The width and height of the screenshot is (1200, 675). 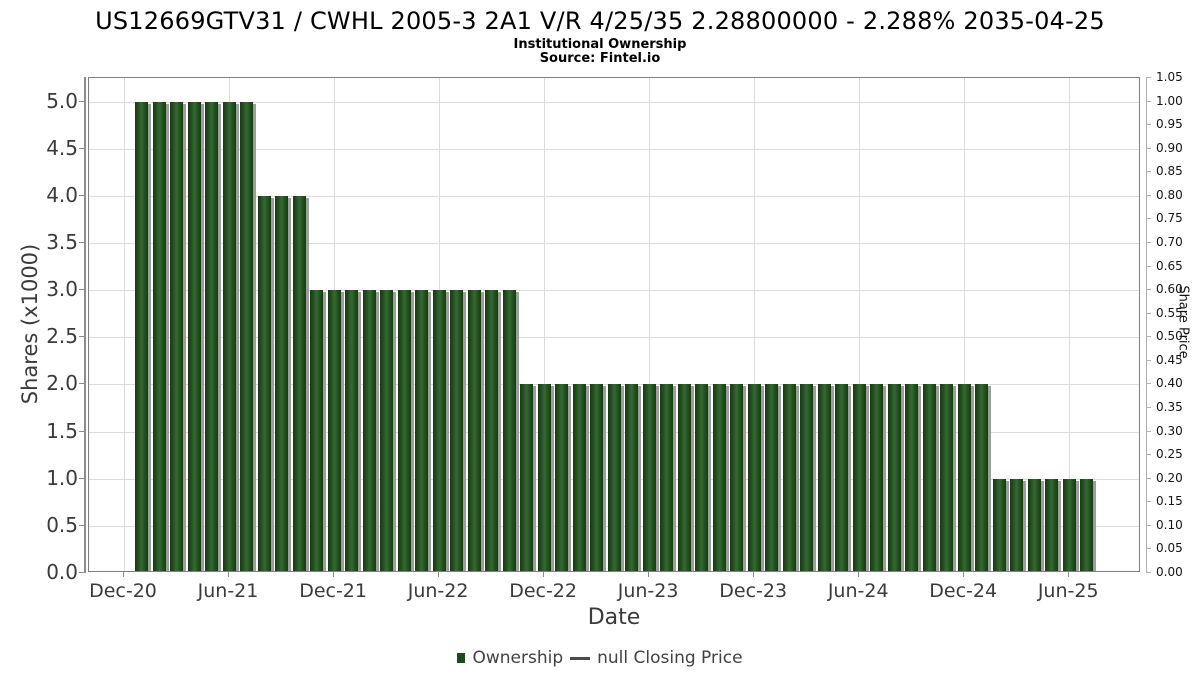 What do you see at coordinates (1169, 312) in the screenshot?
I see `right-axis-tick-label: 0.55` at bounding box center [1169, 312].